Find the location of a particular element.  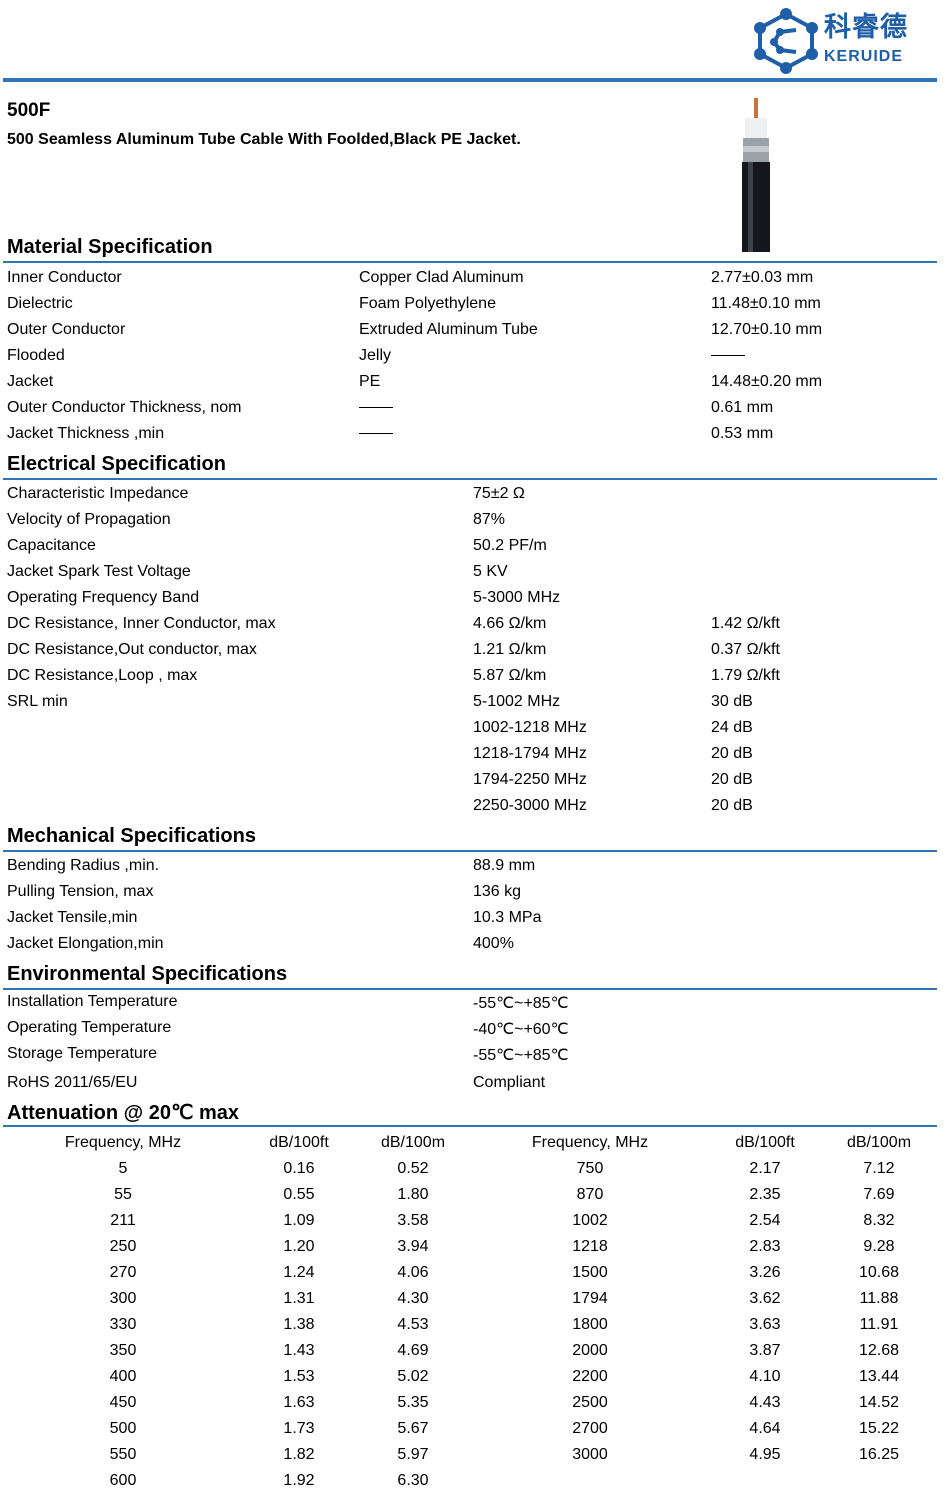

table-cell: 4.95 is located at coordinates (765, 1454).